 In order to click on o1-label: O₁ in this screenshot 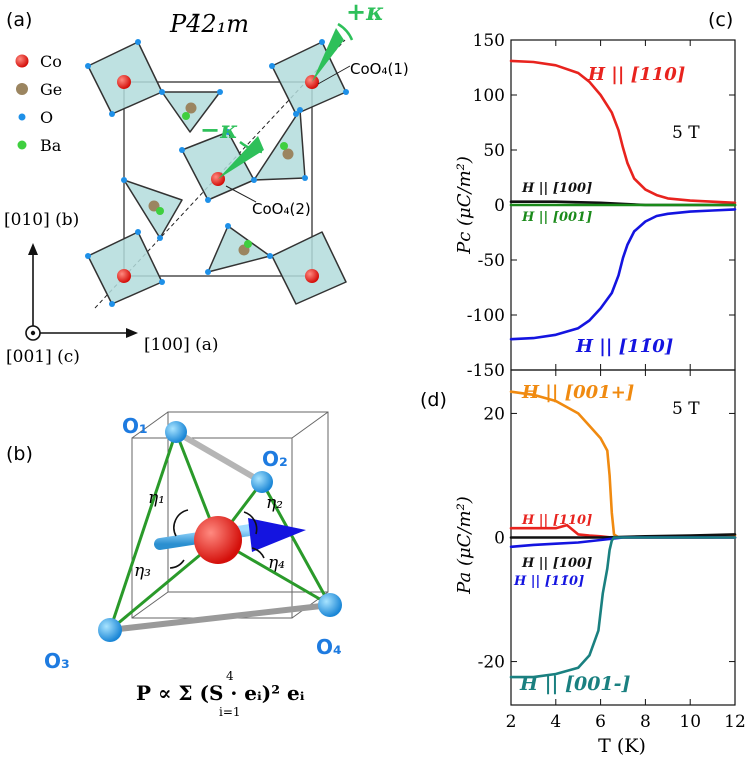, I will do `click(135, 426)`.